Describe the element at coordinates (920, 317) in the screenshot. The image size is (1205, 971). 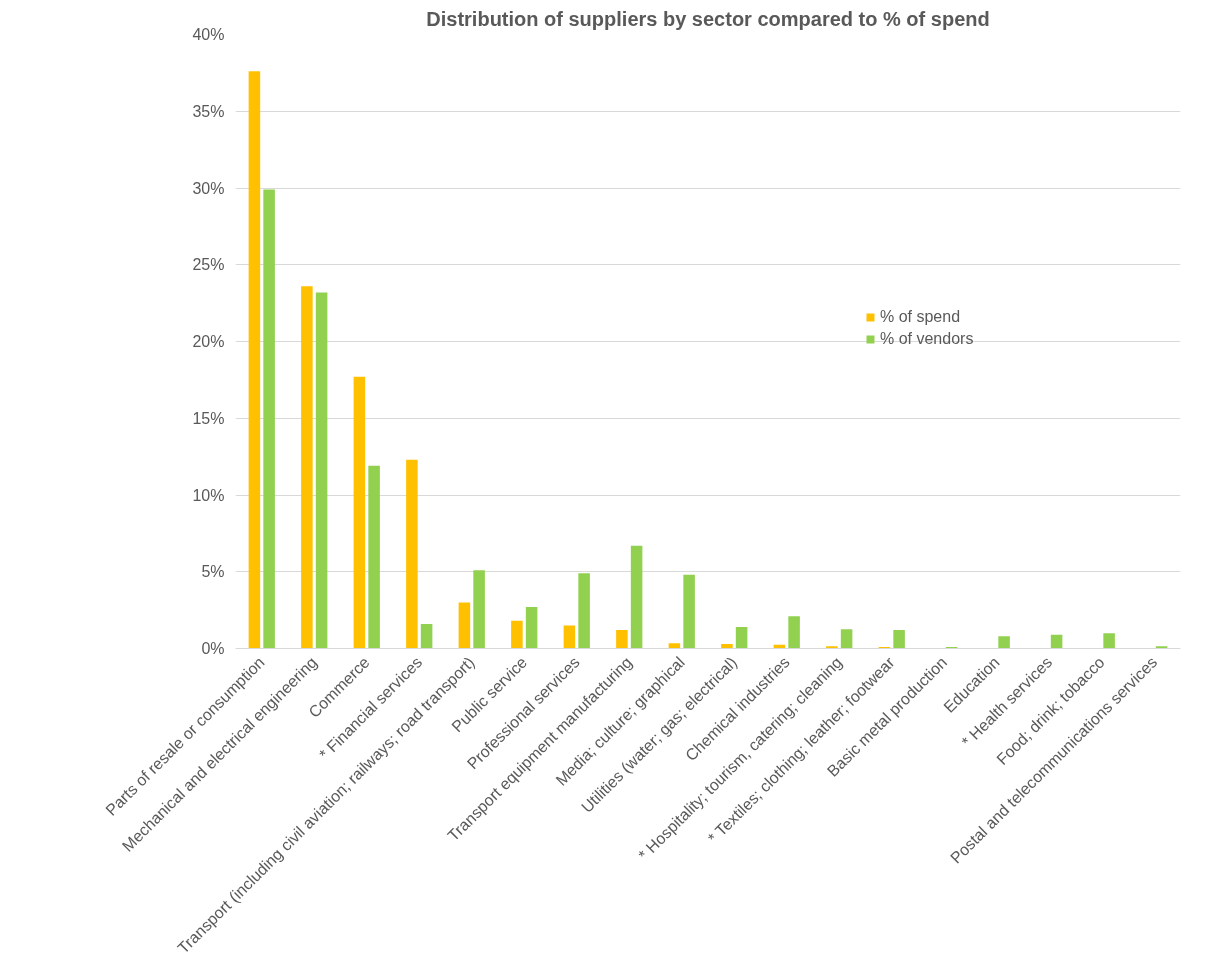
I see `legend-label: % of spend` at that location.